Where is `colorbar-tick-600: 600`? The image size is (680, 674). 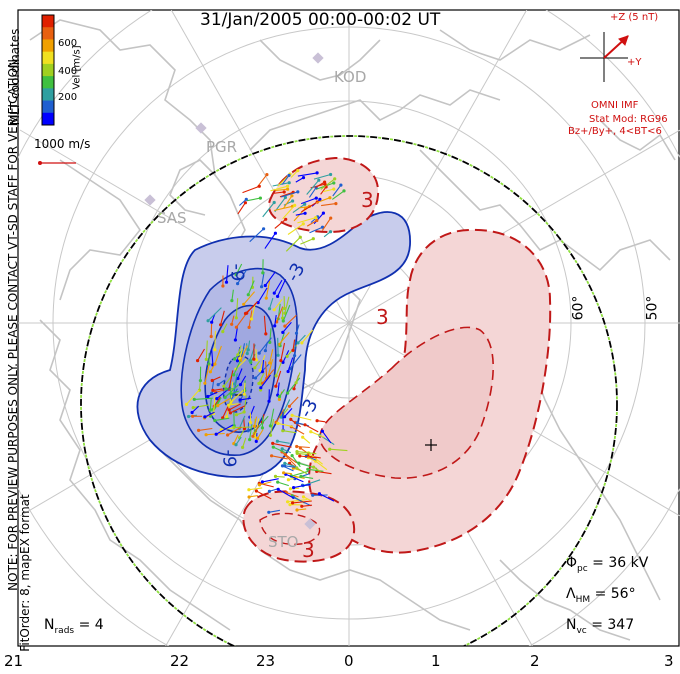
colorbar-tick-600: 600 is located at coordinates (68, 43).